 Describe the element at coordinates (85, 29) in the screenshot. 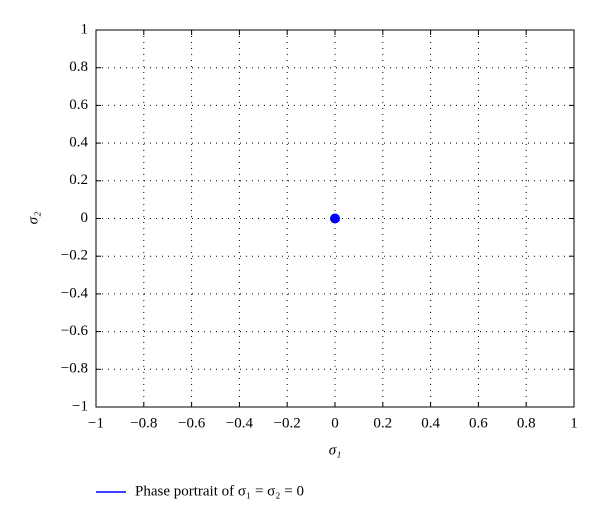

I see `y-tick-label: 1` at that location.